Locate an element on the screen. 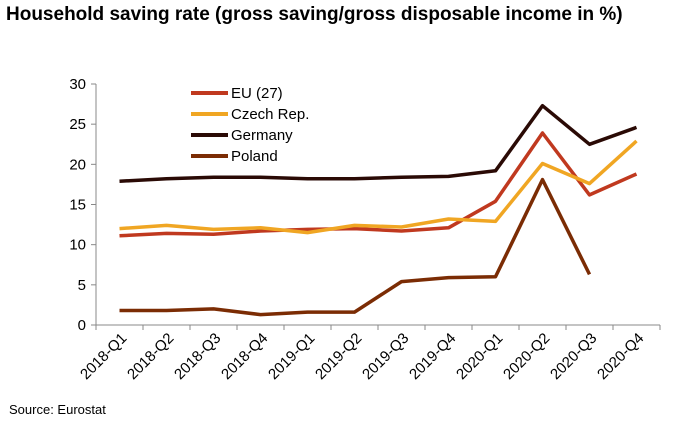 The height and width of the screenshot is (423, 693). legend: EU (27) Czech Rep. Germany Poland is located at coordinates (250, 125).